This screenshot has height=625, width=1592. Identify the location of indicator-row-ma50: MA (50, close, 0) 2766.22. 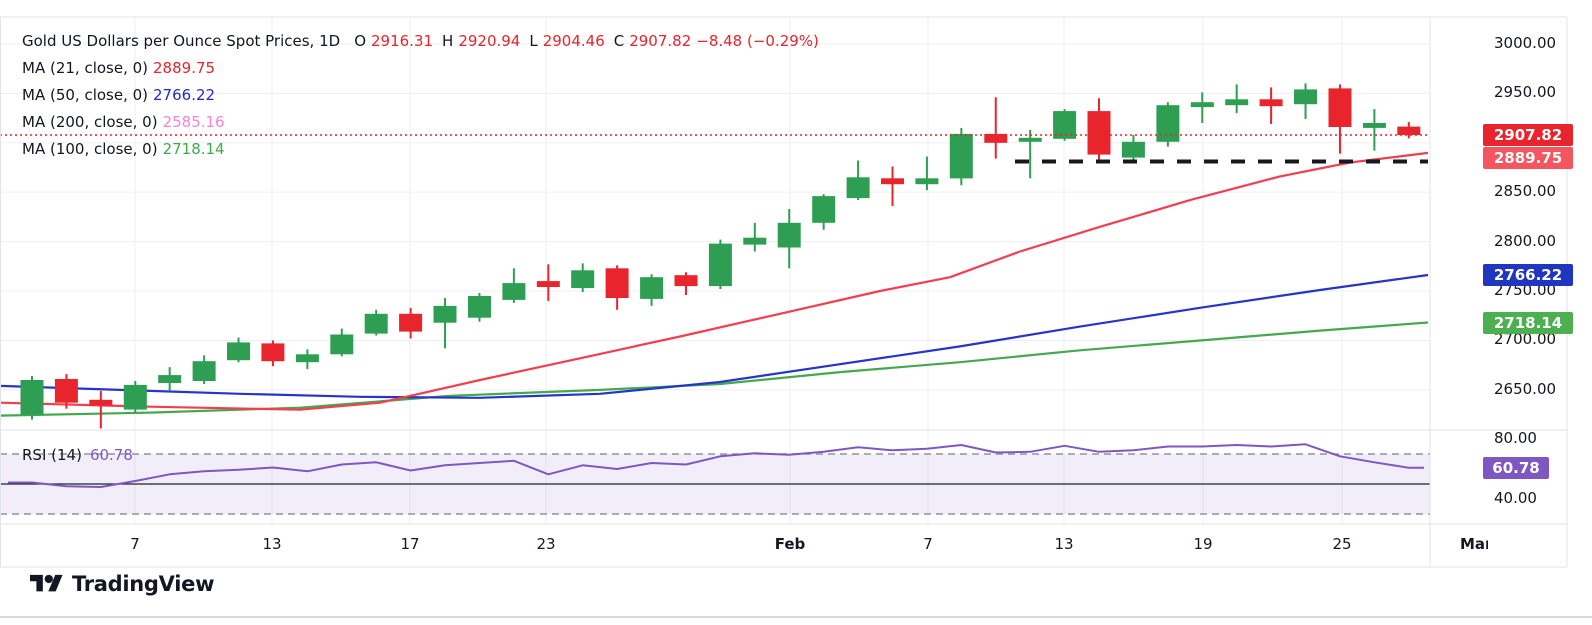
(420, 95).